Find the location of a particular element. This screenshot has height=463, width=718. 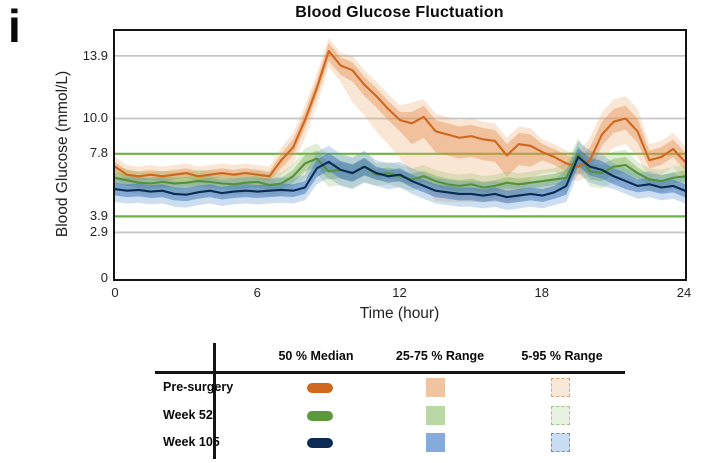

chart-title: Blood Glucose Fluctuation is located at coordinates (399, 12).